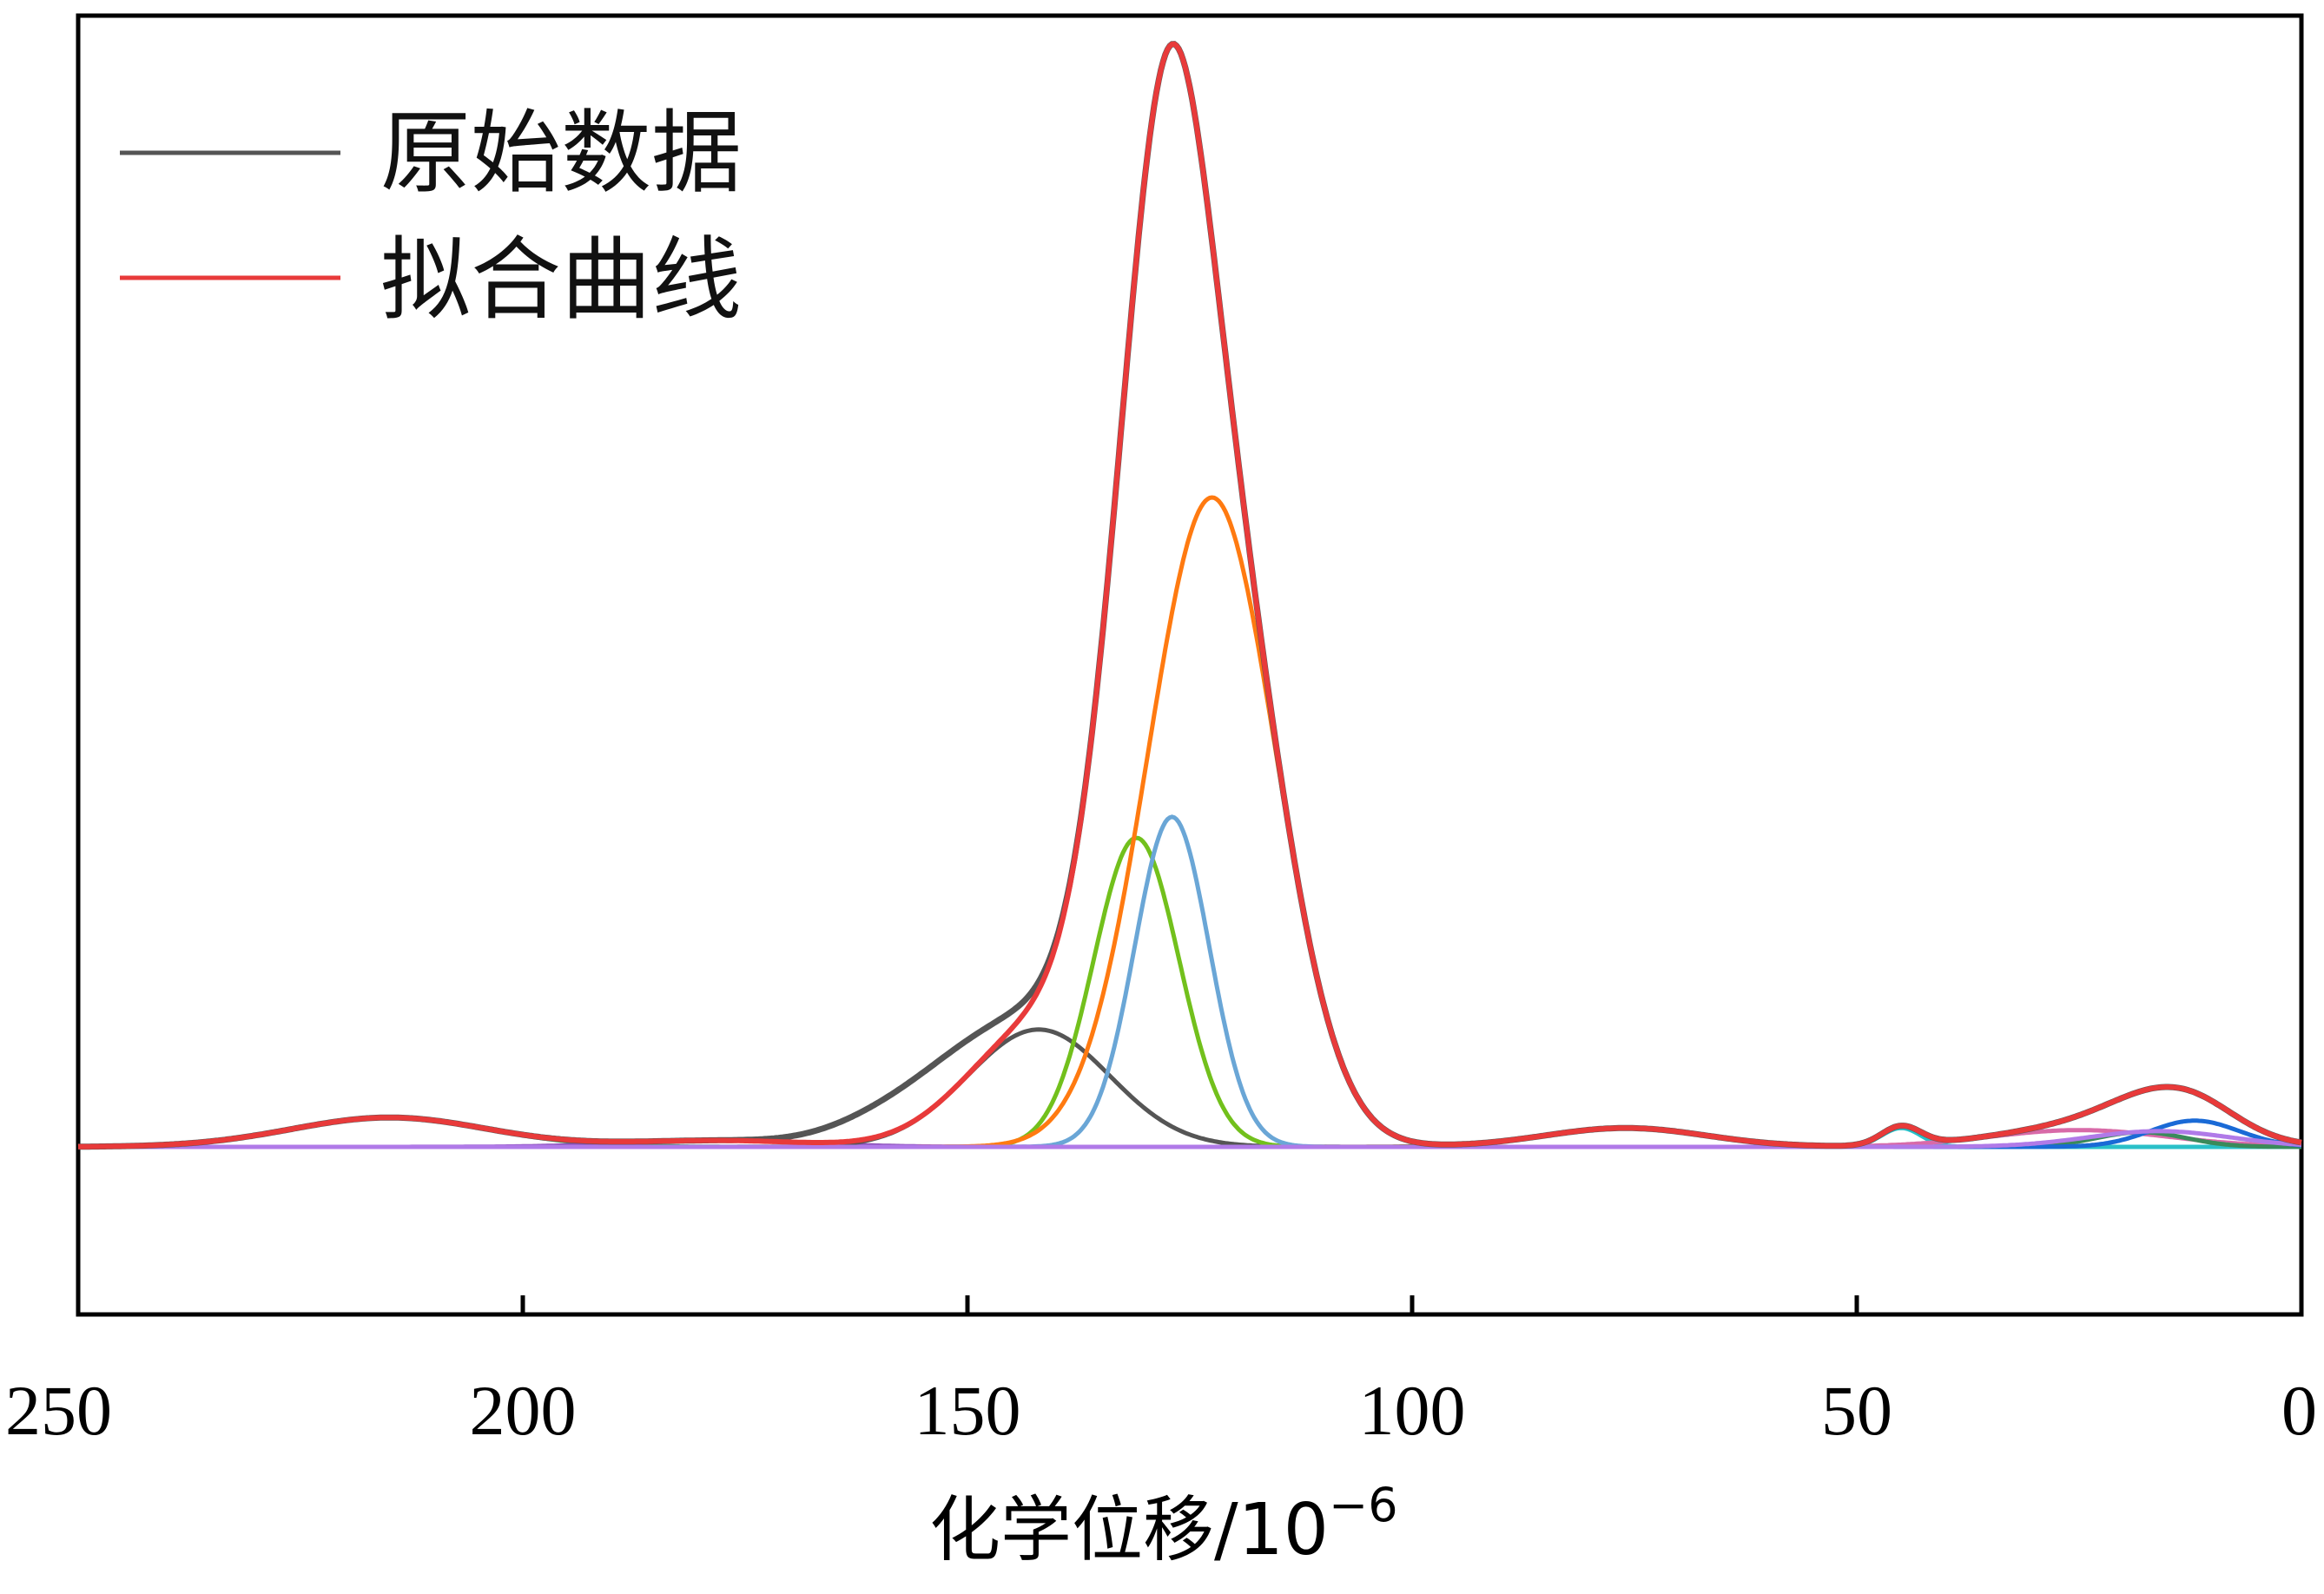 This screenshot has width=2324, height=1594. Describe the element at coordinates (1161, 1372) in the screenshot. I see `x-axis-ticks: 250 200 150 100 50 0` at that location.